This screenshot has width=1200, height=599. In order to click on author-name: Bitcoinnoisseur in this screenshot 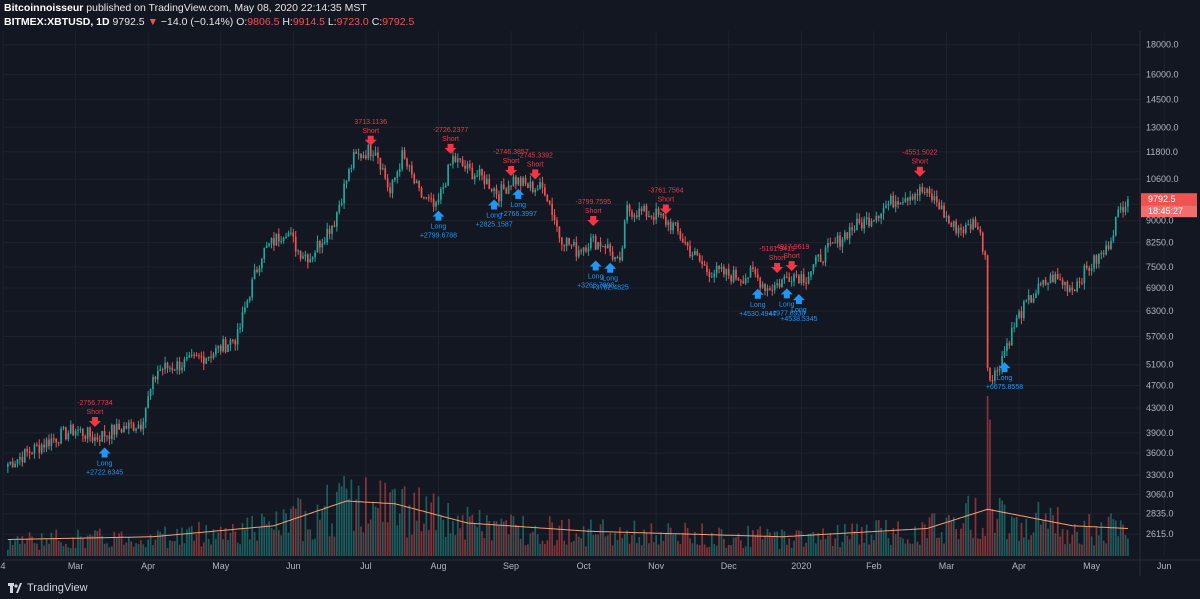, I will do `click(44, 8)`.